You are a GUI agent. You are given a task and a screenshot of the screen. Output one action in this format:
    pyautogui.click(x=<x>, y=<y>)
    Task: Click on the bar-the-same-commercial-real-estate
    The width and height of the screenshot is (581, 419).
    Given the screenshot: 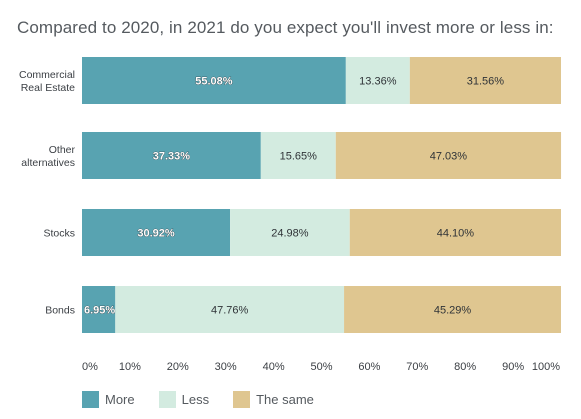 What is the action you would take?
    pyautogui.click(x=485, y=80)
    